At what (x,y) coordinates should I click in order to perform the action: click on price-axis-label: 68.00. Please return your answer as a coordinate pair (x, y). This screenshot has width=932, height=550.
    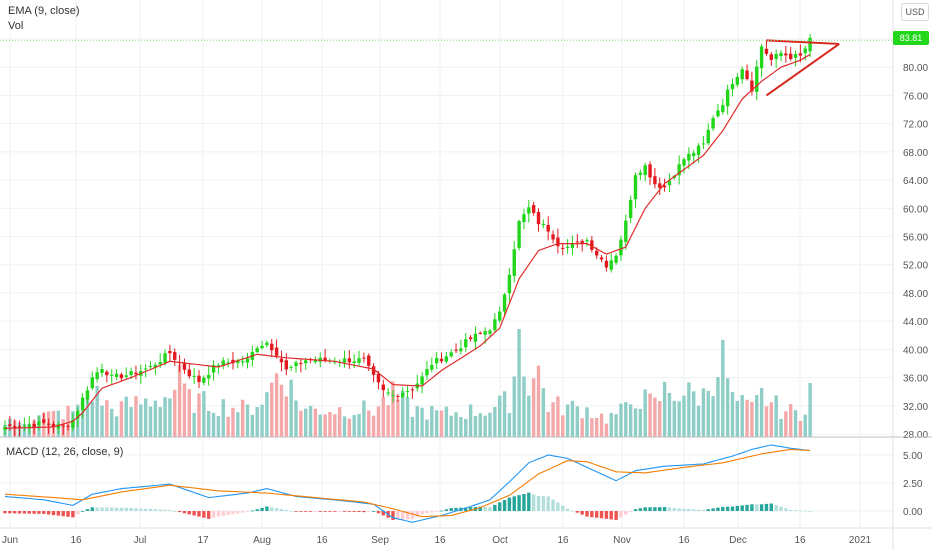
    Looking at the image, I should click on (915, 153).